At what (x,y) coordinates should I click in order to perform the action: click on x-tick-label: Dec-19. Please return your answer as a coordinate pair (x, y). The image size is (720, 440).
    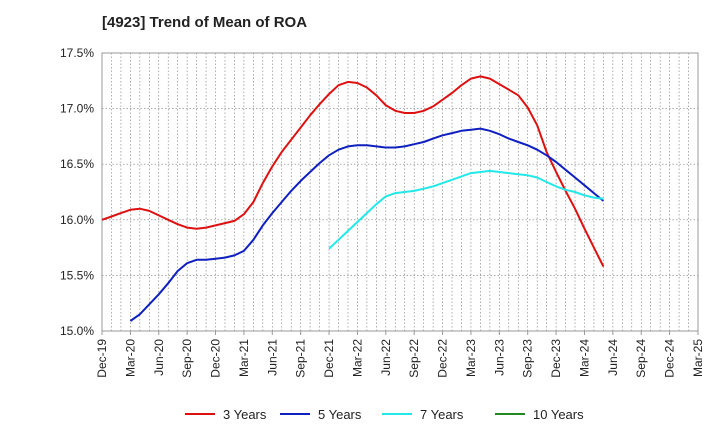
    Looking at the image, I should click on (102, 358).